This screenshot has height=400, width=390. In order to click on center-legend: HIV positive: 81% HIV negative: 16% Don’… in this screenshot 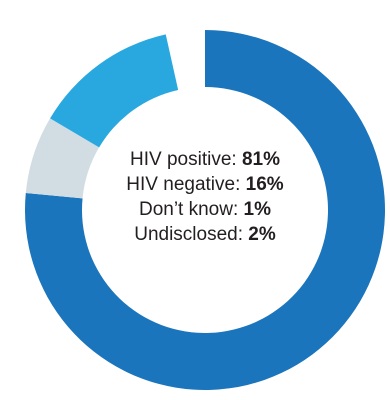, I will do `click(205, 197)`.